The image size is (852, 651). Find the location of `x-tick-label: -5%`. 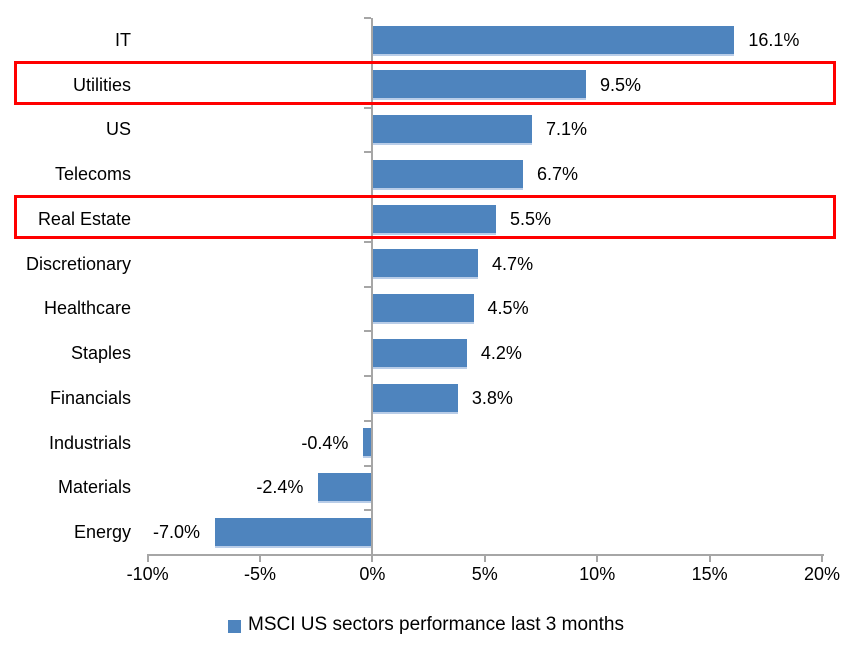

x-tick-label: -5% is located at coordinates (259, 574).